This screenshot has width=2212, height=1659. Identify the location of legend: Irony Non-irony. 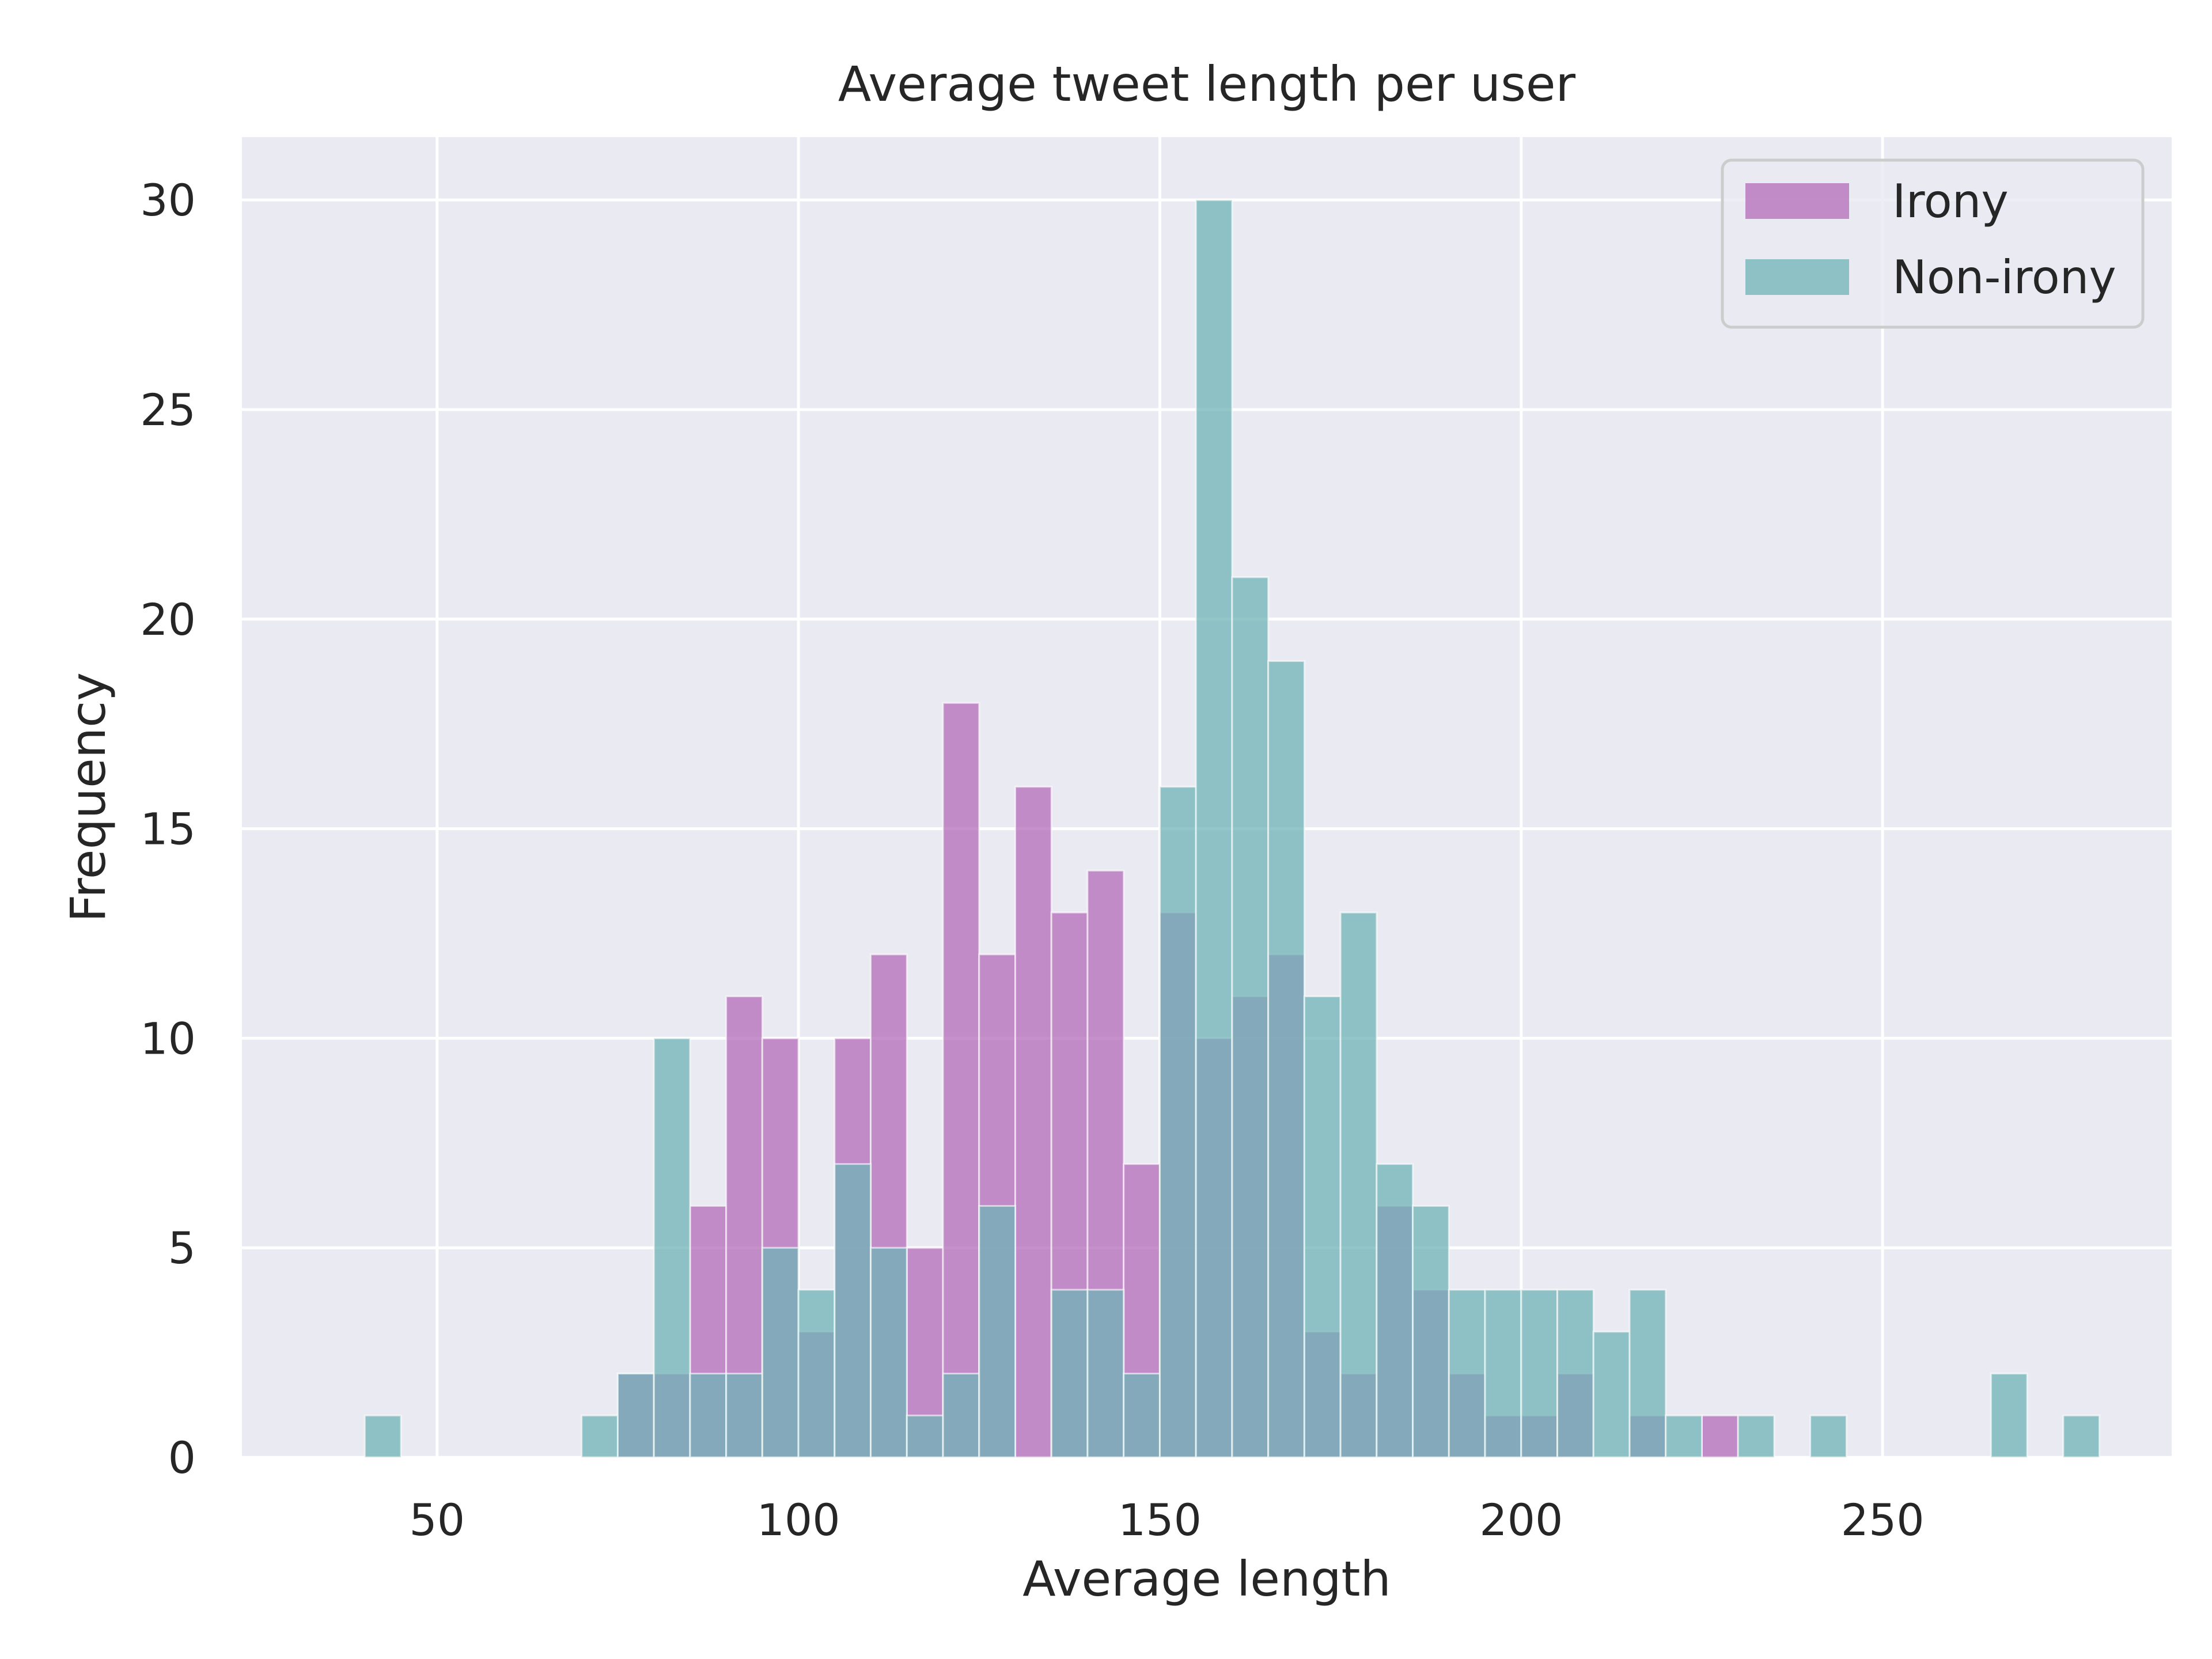
(1933, 243).